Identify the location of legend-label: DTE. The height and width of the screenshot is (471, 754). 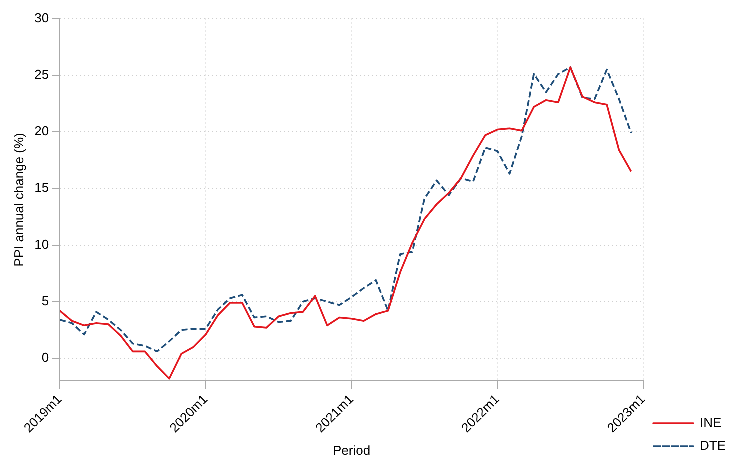
(713, 446).